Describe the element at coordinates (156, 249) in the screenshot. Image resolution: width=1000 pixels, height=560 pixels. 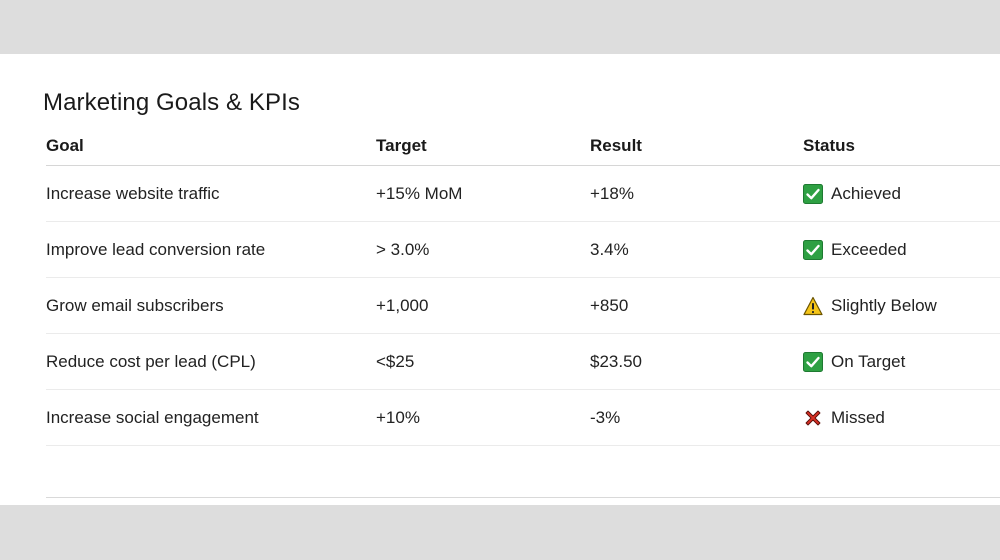
I see `goal-cell: Improve lead conversion rate` at that location.